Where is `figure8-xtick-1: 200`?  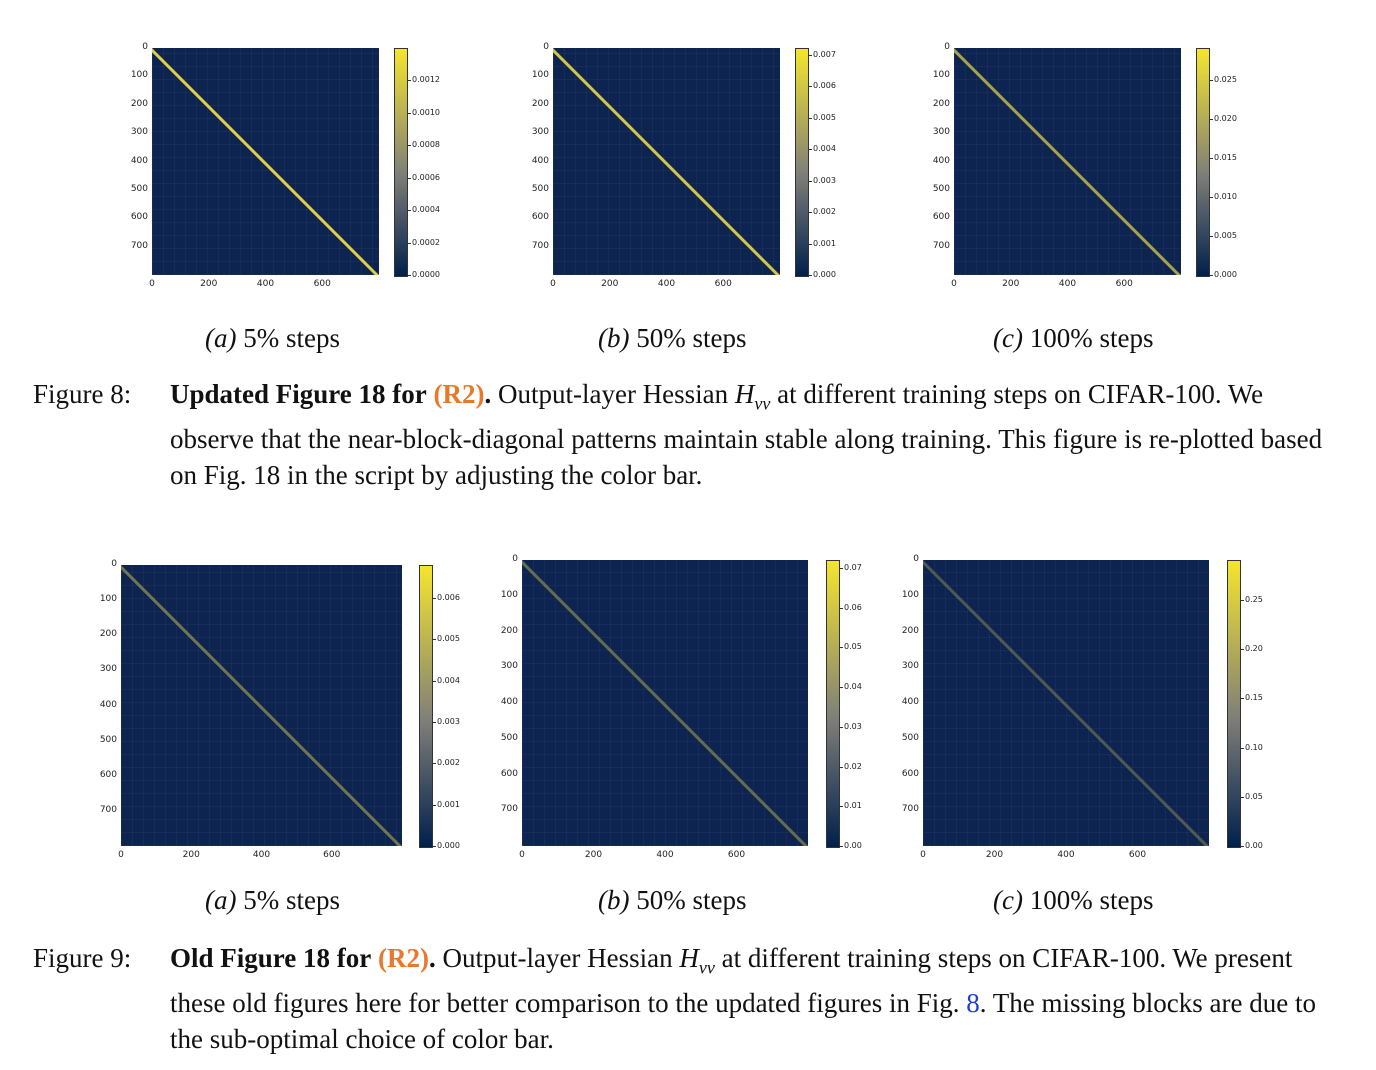 figure8-xtick-1: 200 is located at coordinates (610, 284).